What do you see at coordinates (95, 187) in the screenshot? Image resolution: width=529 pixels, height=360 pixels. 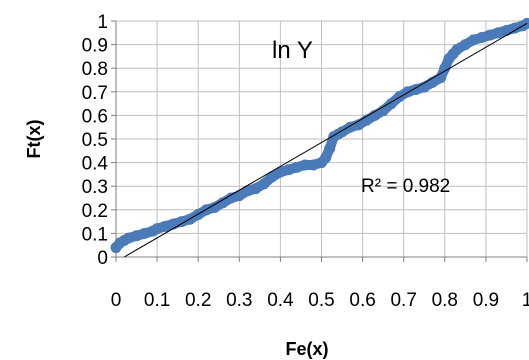 I see `y-tick-label: 0.3` at bounding box center [95, 187].